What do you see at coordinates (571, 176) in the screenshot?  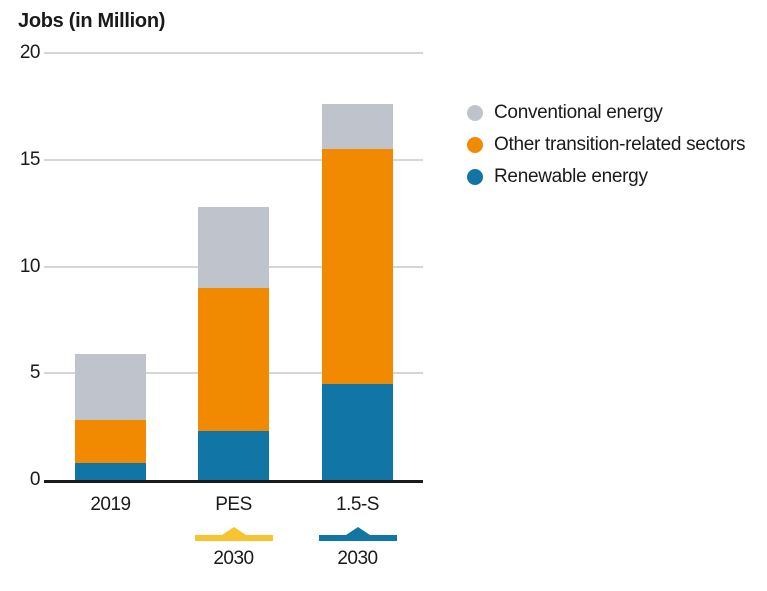 I see `legend-label: Renewable energy` at bounding box center [571, 176].